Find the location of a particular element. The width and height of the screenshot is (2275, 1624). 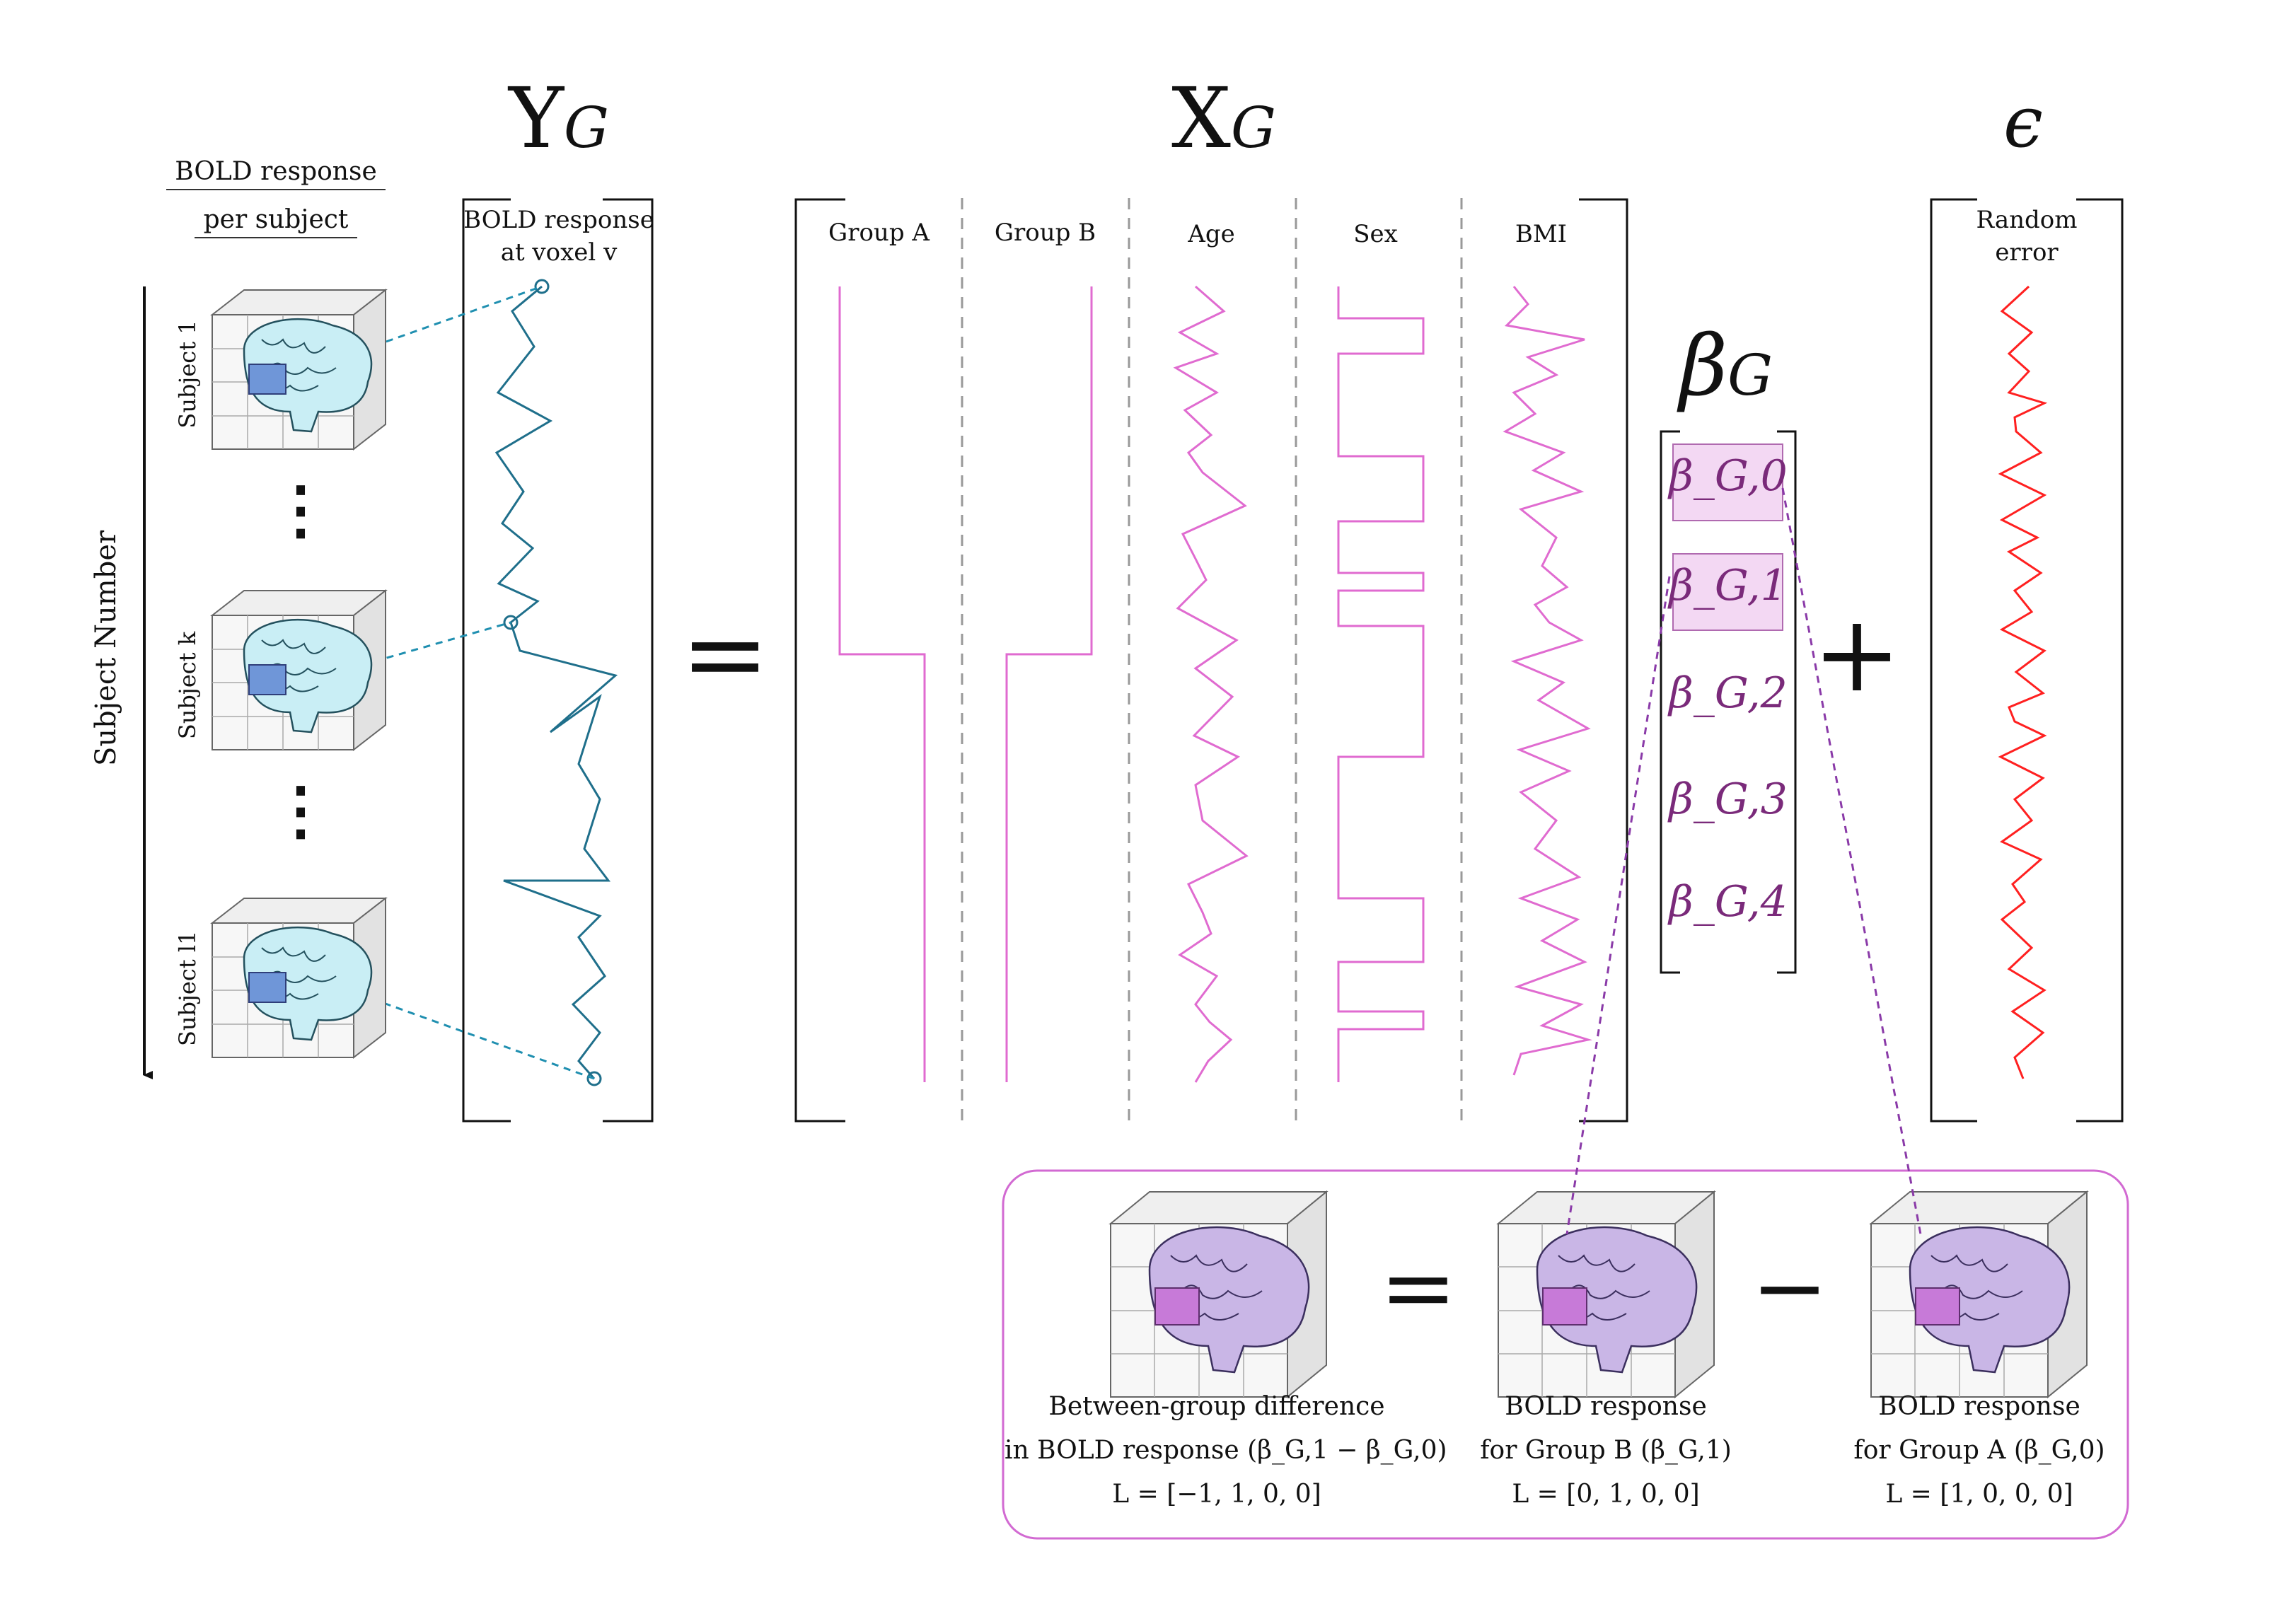

x-column-separators is located at coordinates (1212, 661).